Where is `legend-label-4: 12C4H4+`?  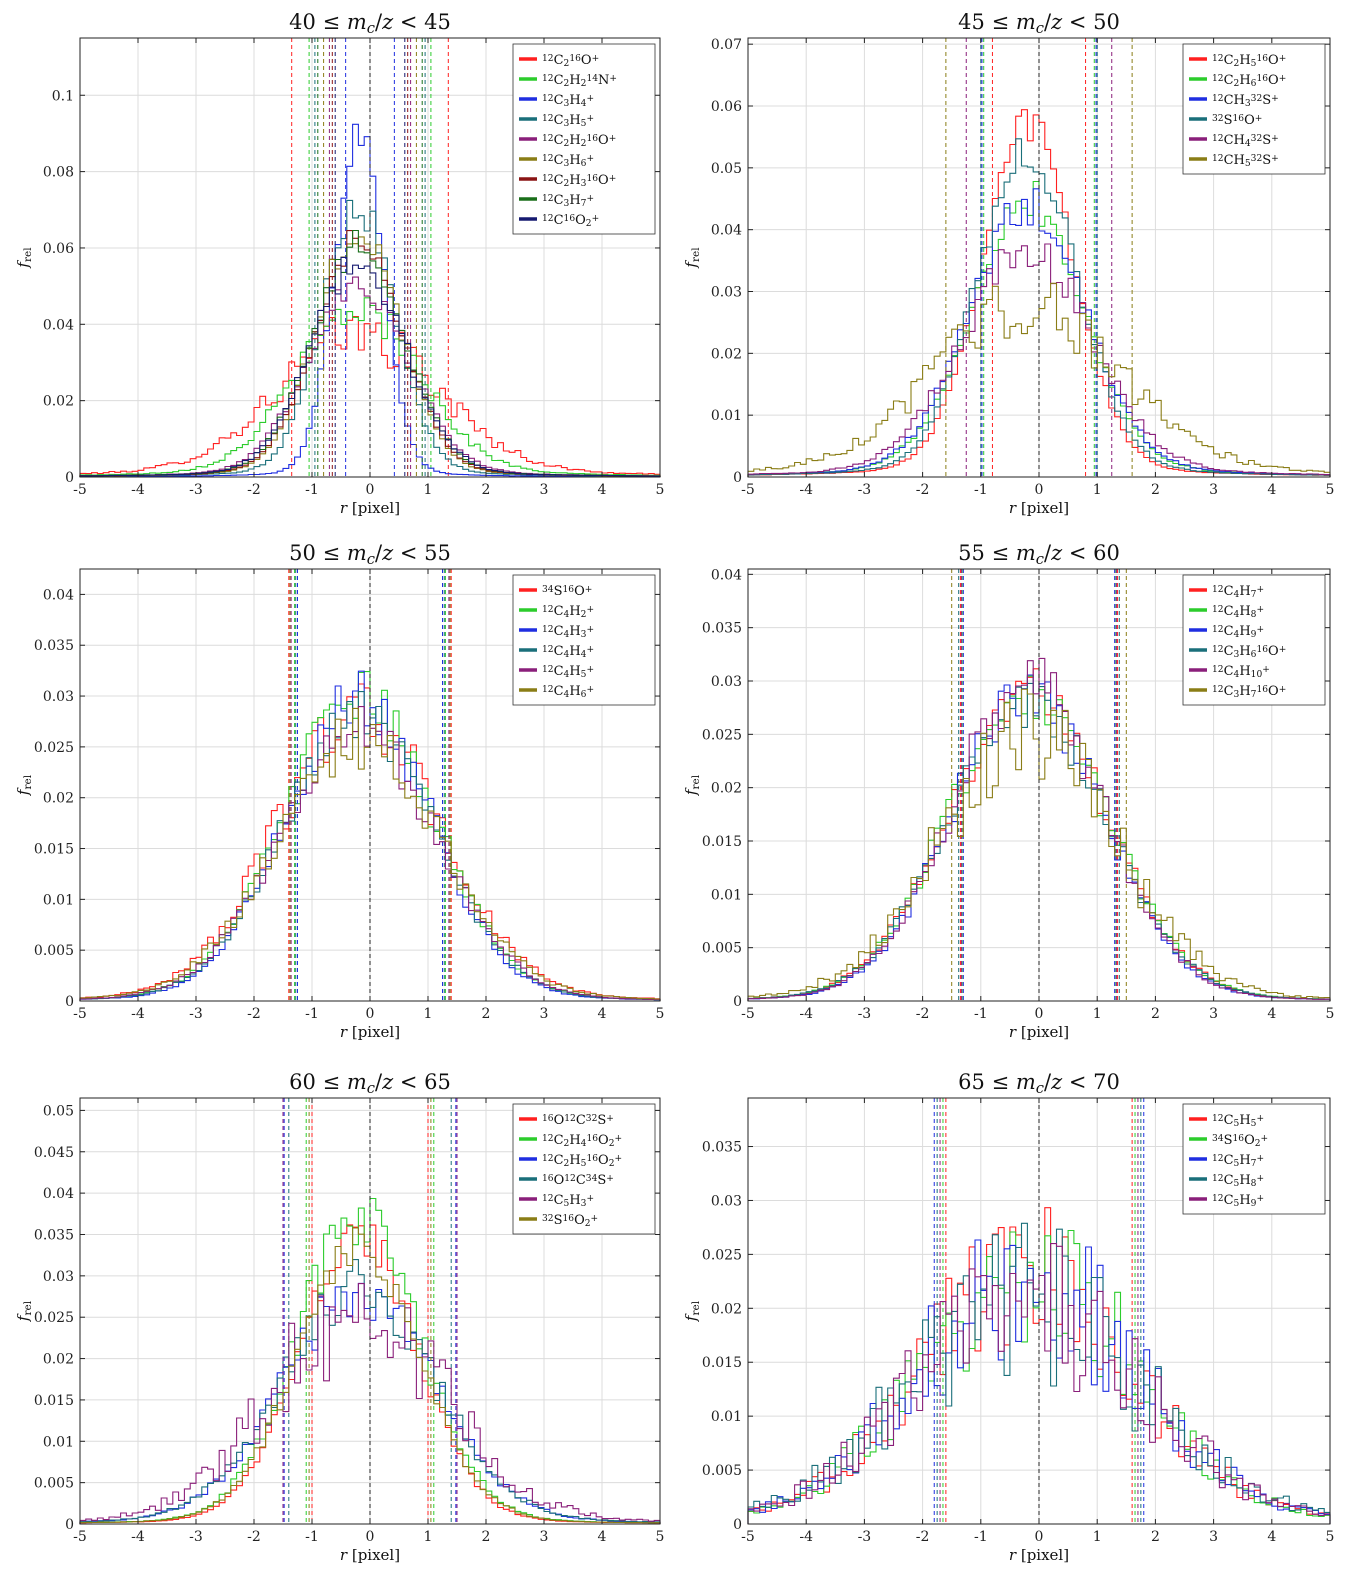 legend-label-4: 12C4H4+ is located at coordinates (568, 652).